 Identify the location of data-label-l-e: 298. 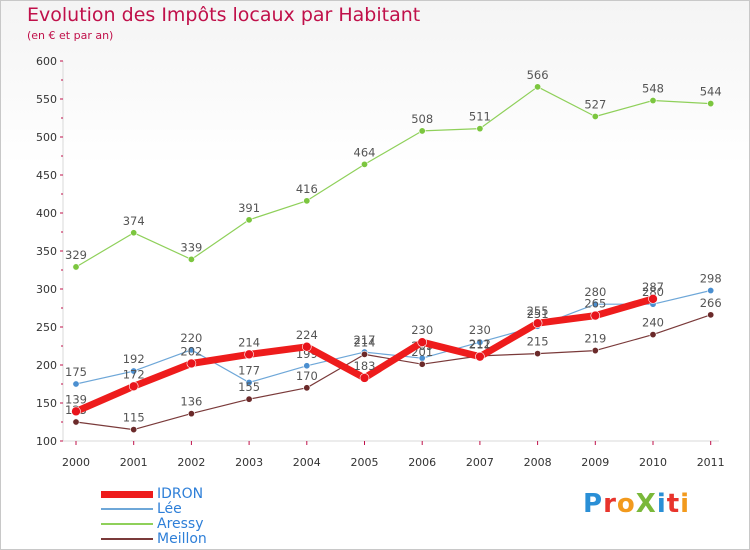
(711, 279).